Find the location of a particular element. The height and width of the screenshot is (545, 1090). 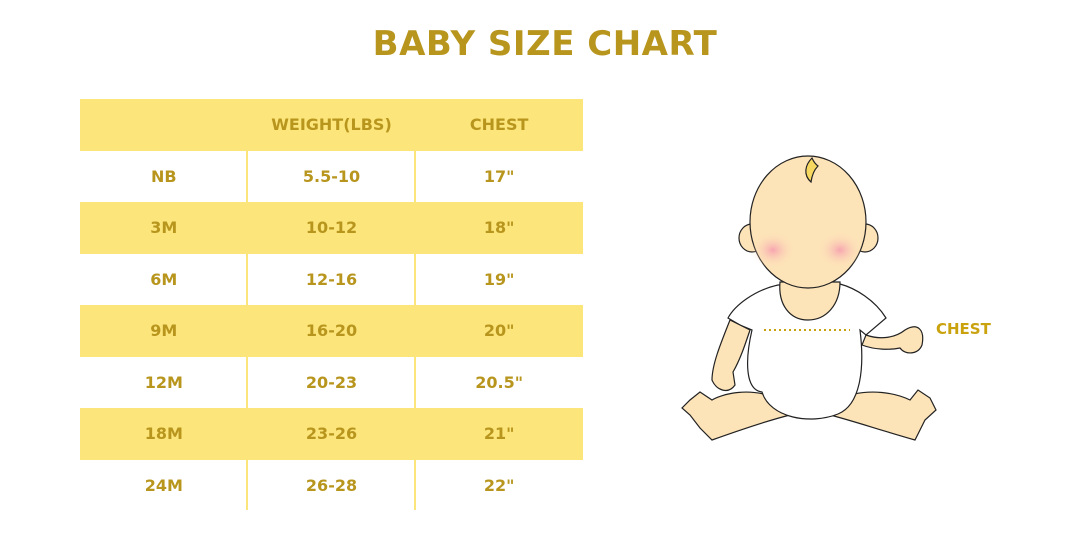

right-leg is located at coordinates (883, 415).